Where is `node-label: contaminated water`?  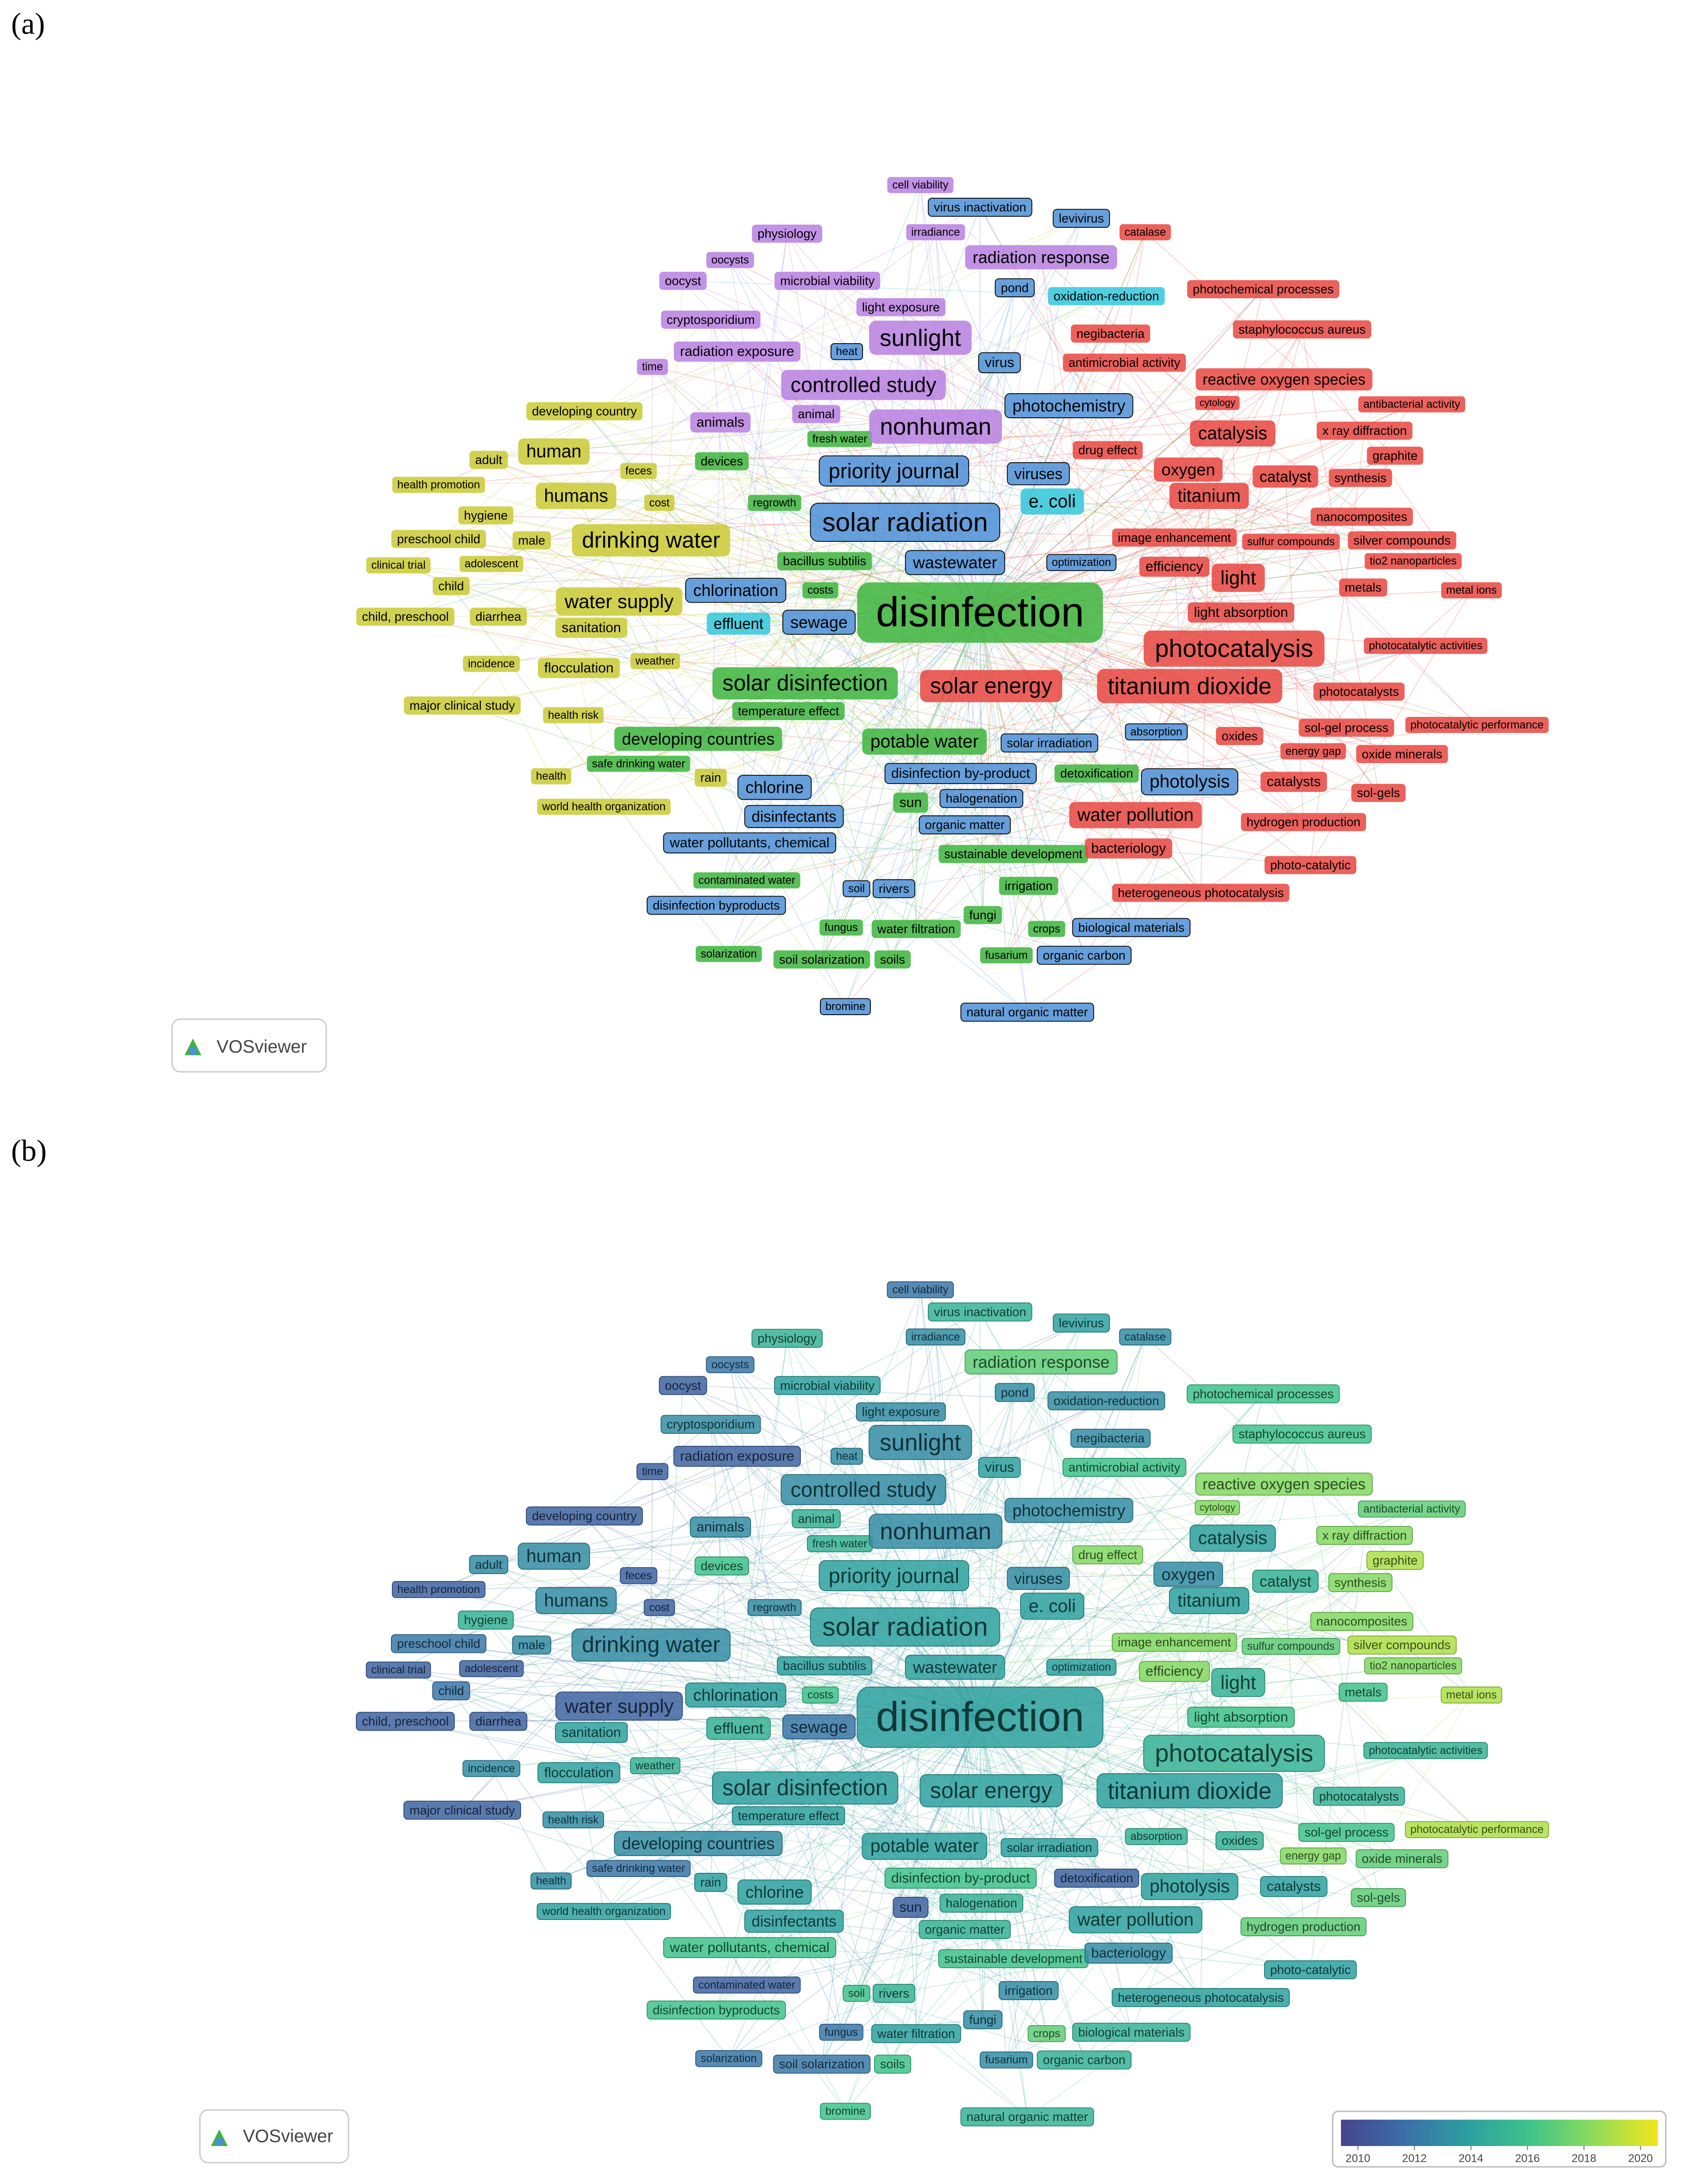 node-label: contaminated water is located at coordinates (747, 880).